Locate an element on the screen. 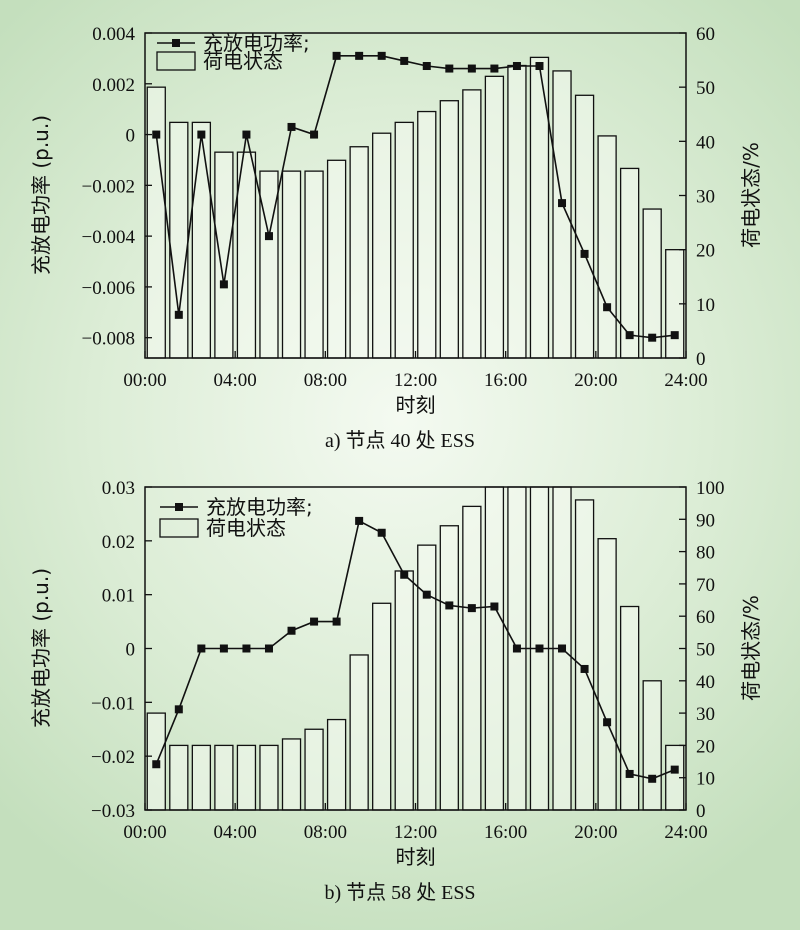 This screenshot has width=800, height=930. y-left-tick-label: 0.02 is located at coordinates (118, 542).